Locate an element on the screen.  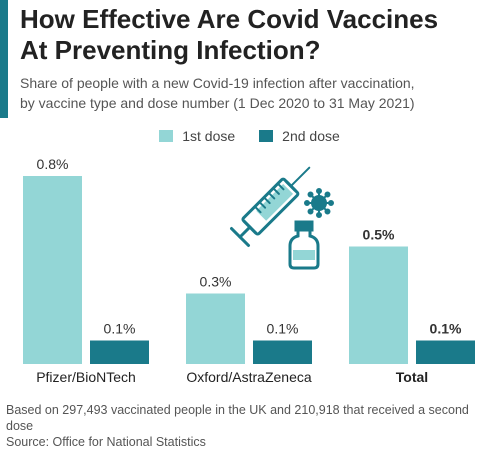
data-label: 0.3% is located at coordinates (216, 282).